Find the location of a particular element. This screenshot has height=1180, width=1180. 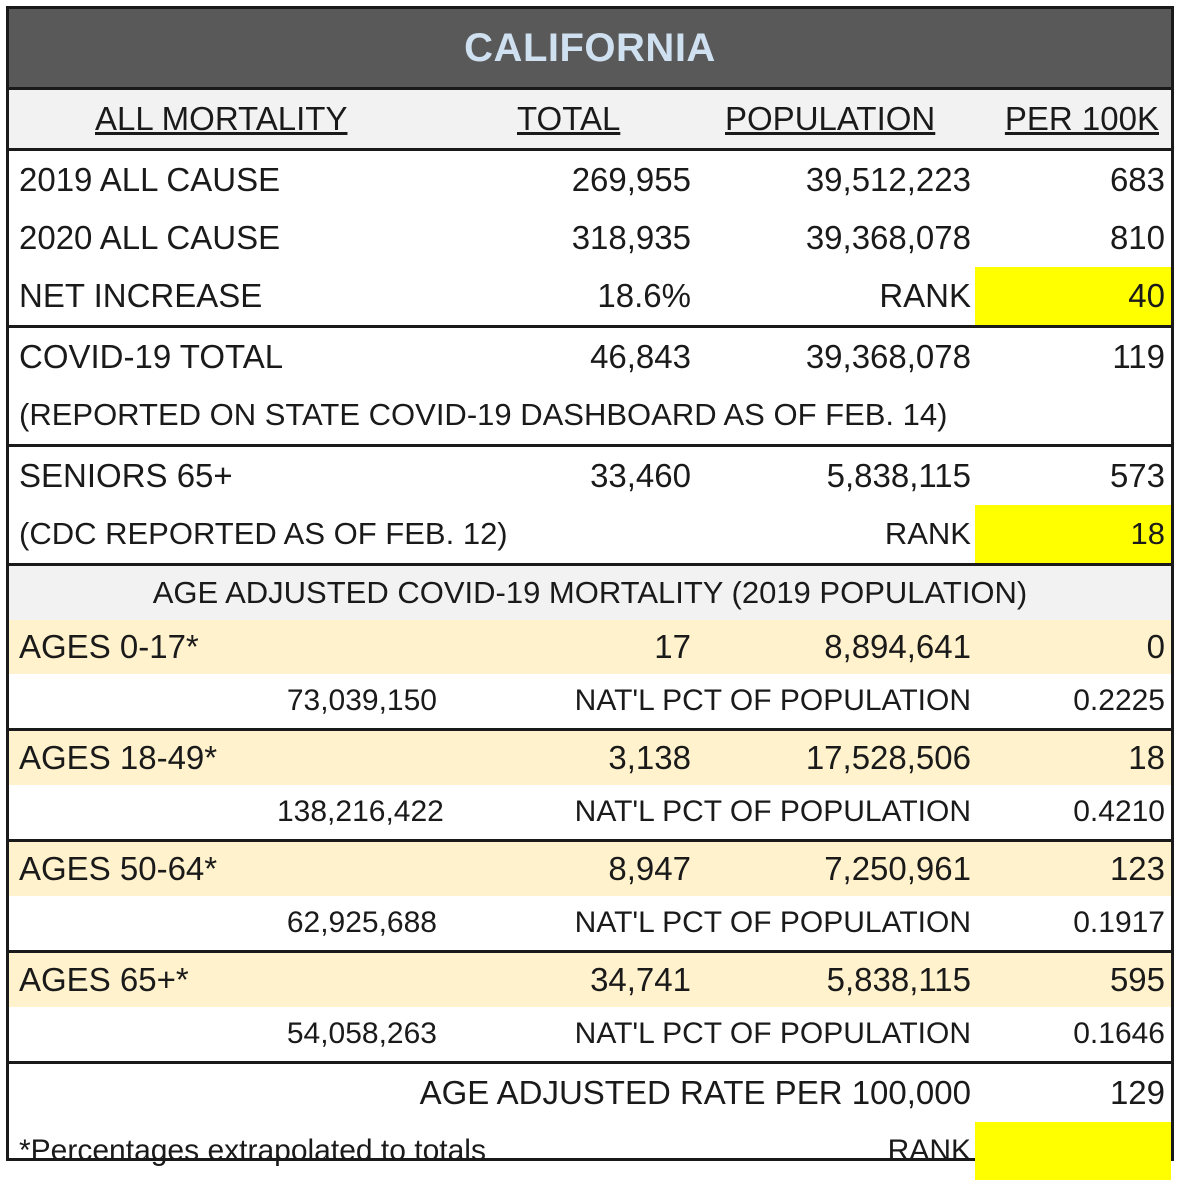

row-label: 2020 ALL CAUSE is located at coordinates (150, 237).